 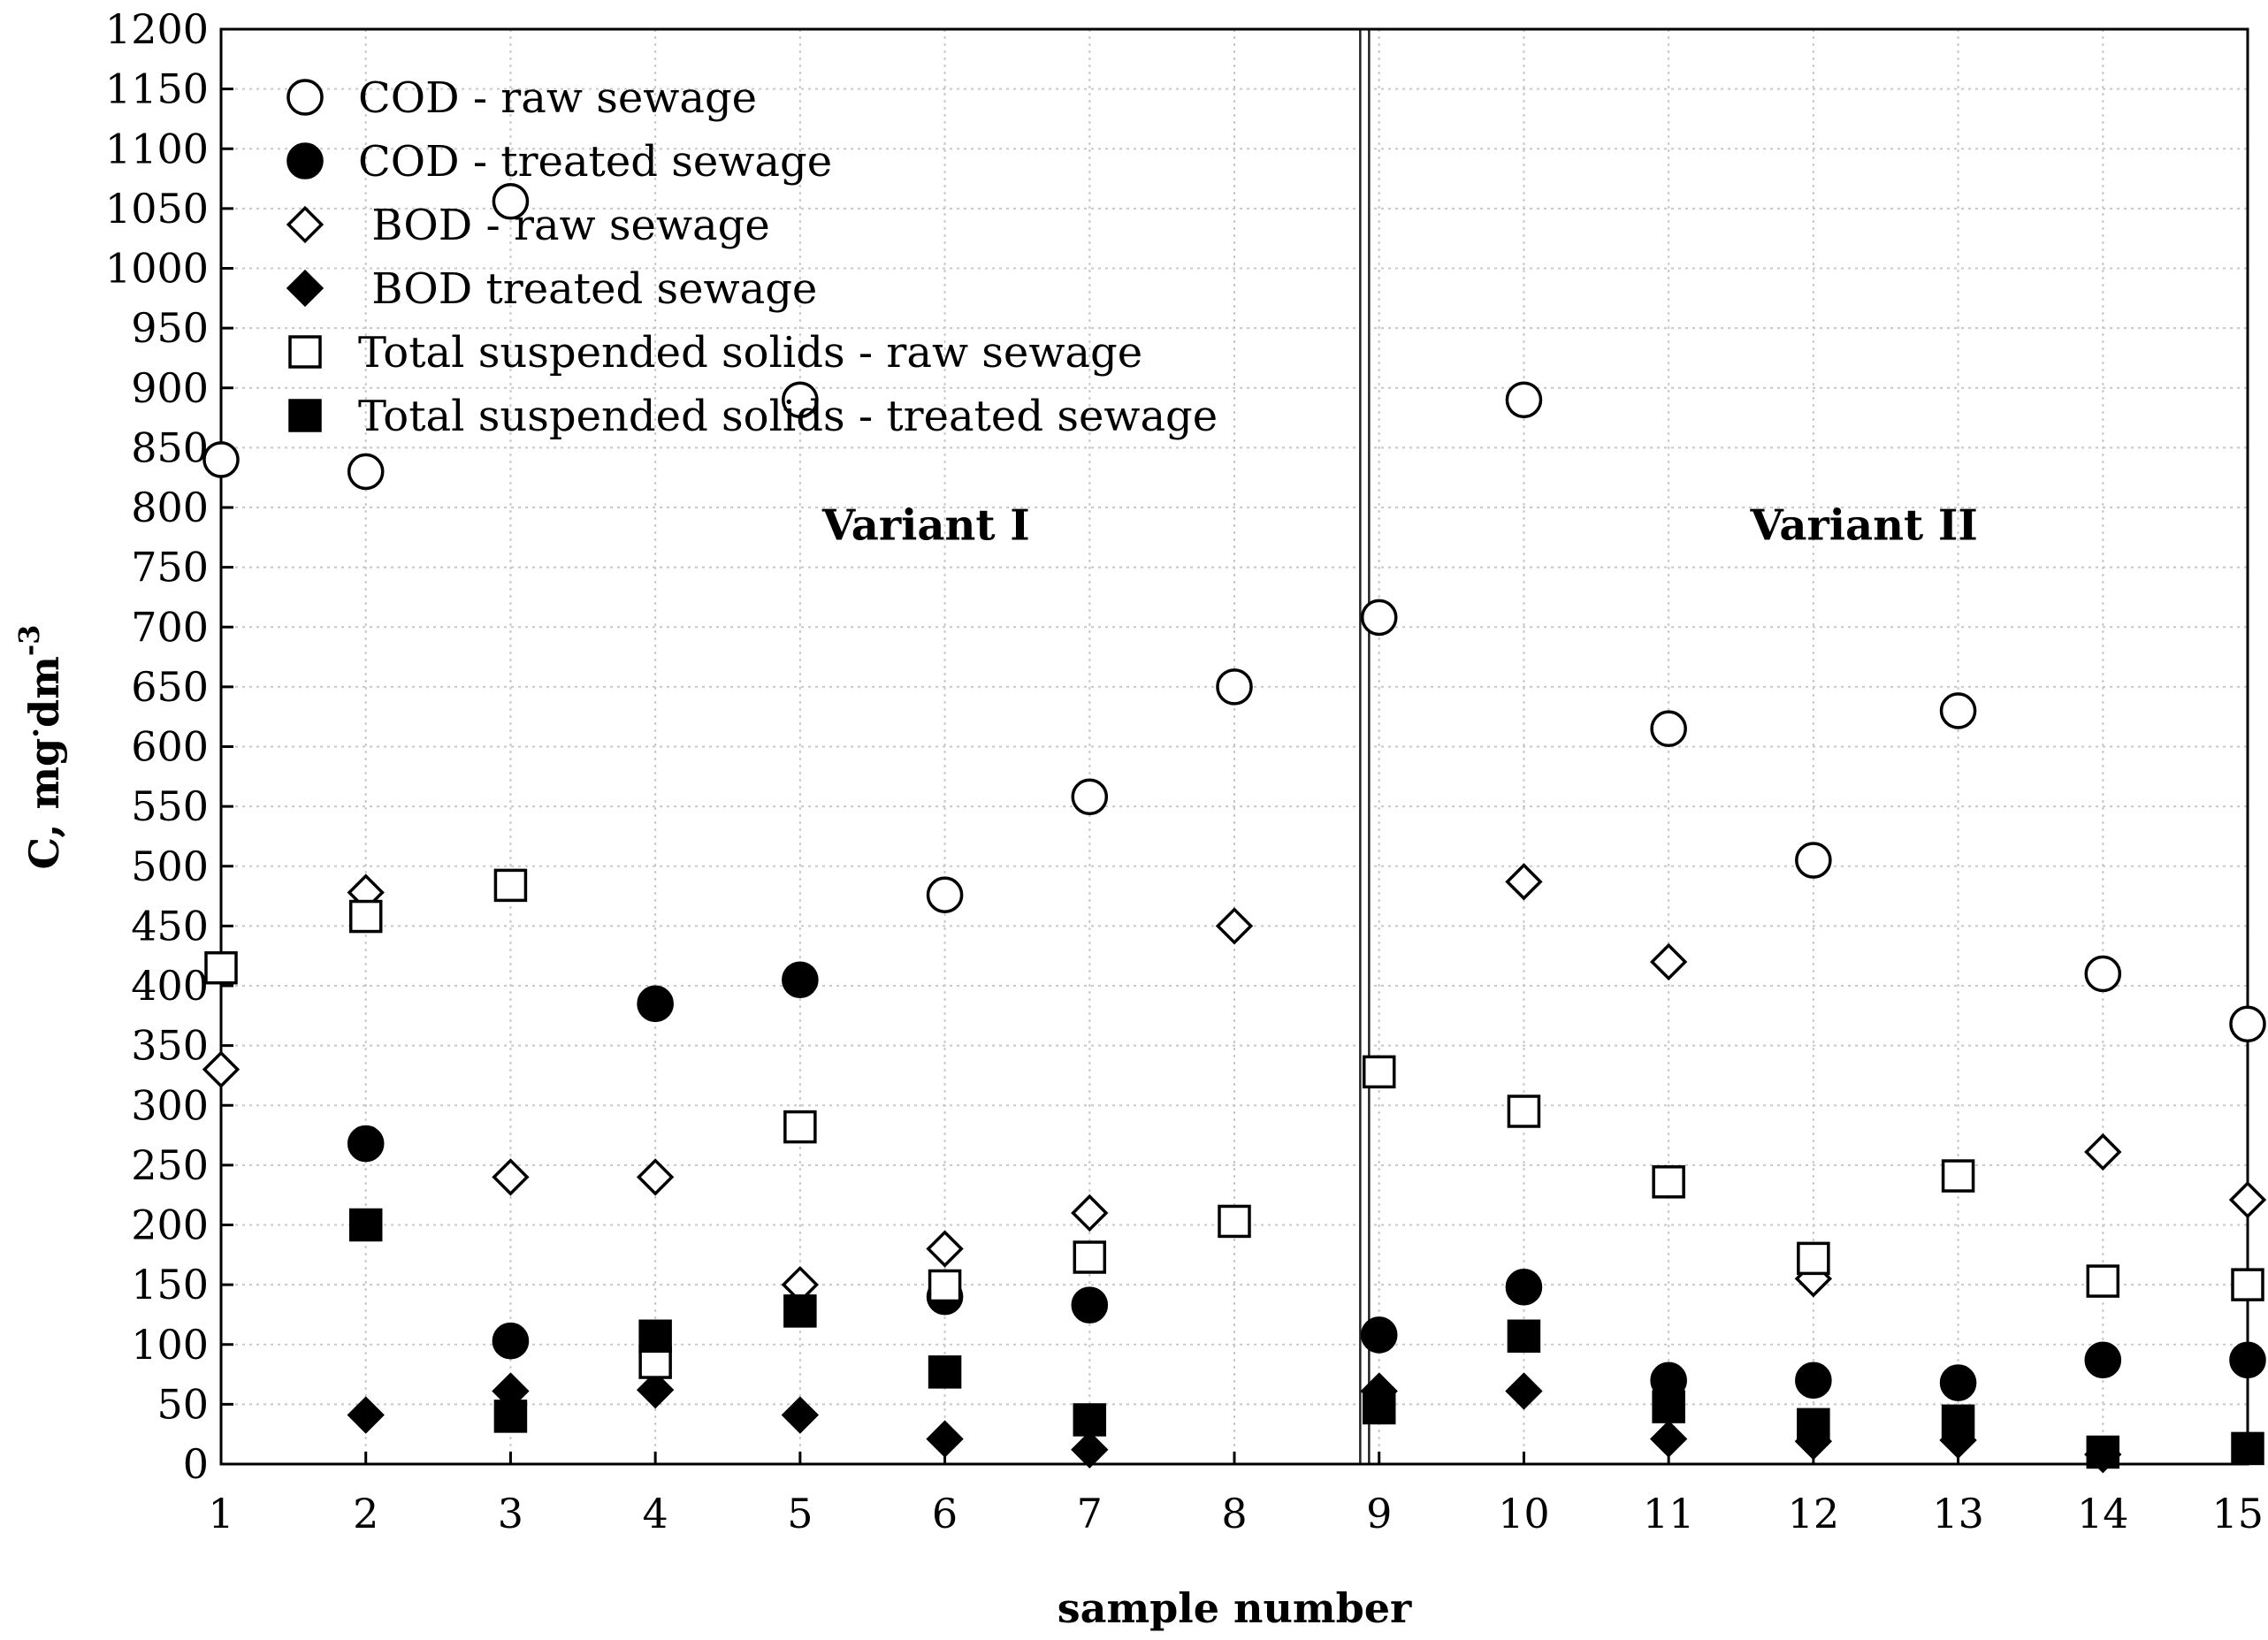 I want to click on x-tick-label: 2, so click(x=365, y=1513).